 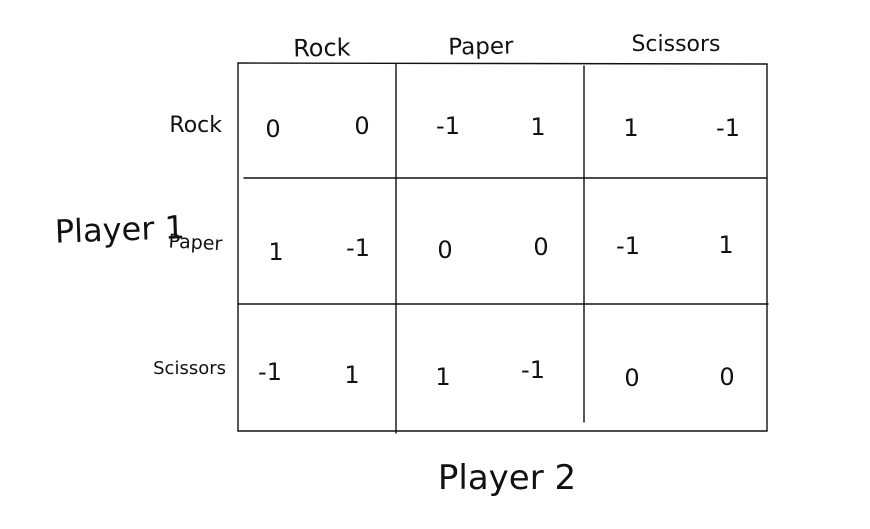 What do you see at coordinates (628, 246) in the screenshot?
I see `payoff-r2c3-p1: -1` at bounding box center [628, 246].